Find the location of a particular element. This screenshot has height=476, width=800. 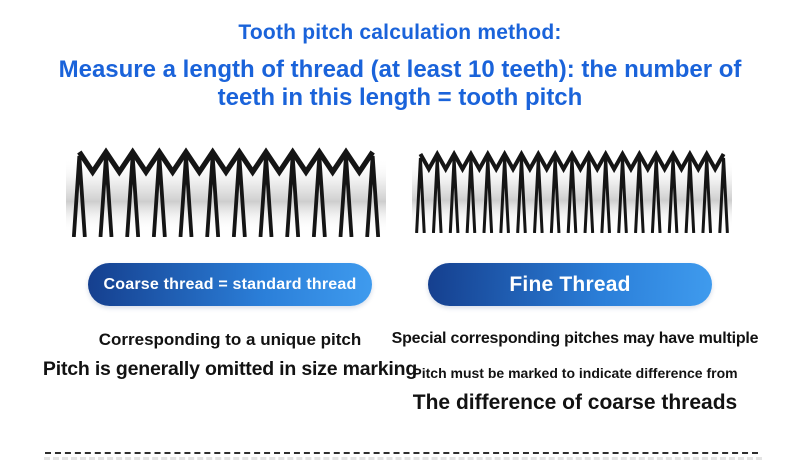

bottom-dashed-divider-shadow is located at coordinates (403, 458).